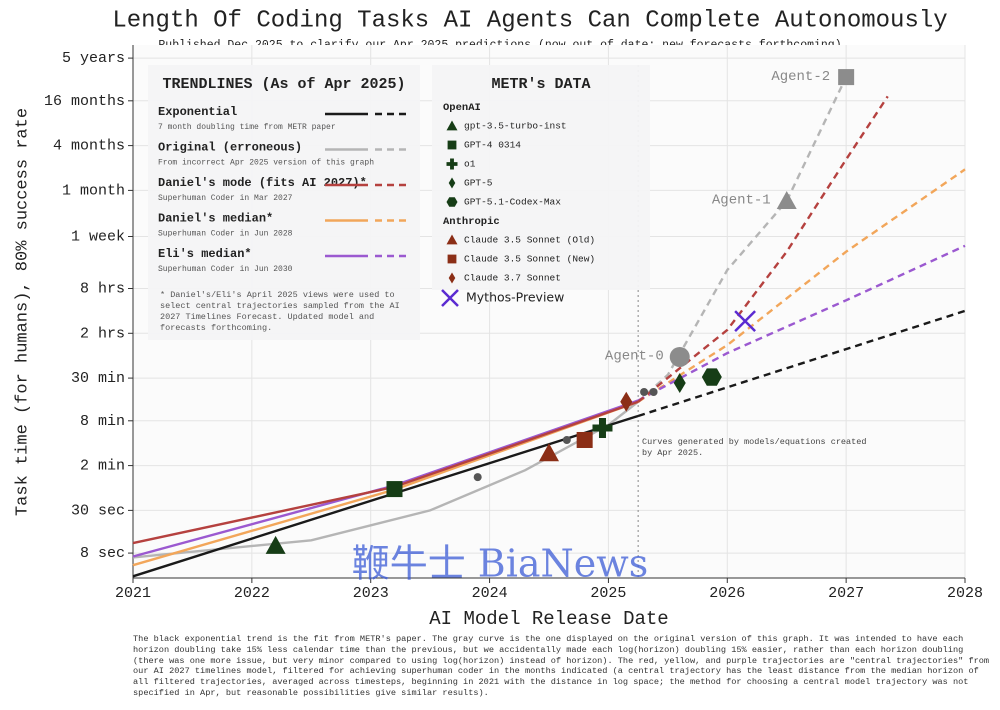 Image resolution: width=1000 pixels, height=710 pixels. I want to click on legend-note: Superhuman Coder in Mar 2027, so click(225, 198).